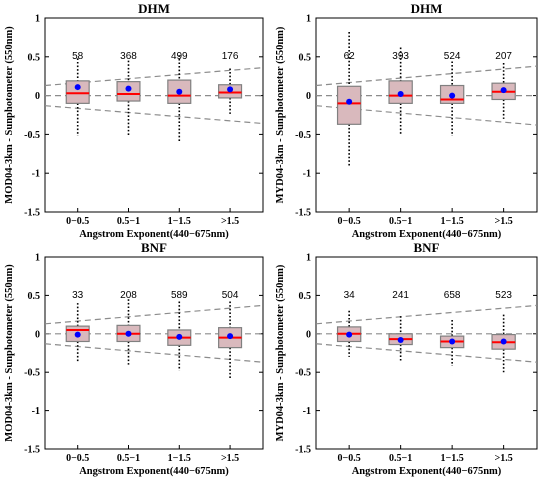  Describe the element at coordinates (128, 295) in the screenshot. I see `sample-count-label: 208` at that location.